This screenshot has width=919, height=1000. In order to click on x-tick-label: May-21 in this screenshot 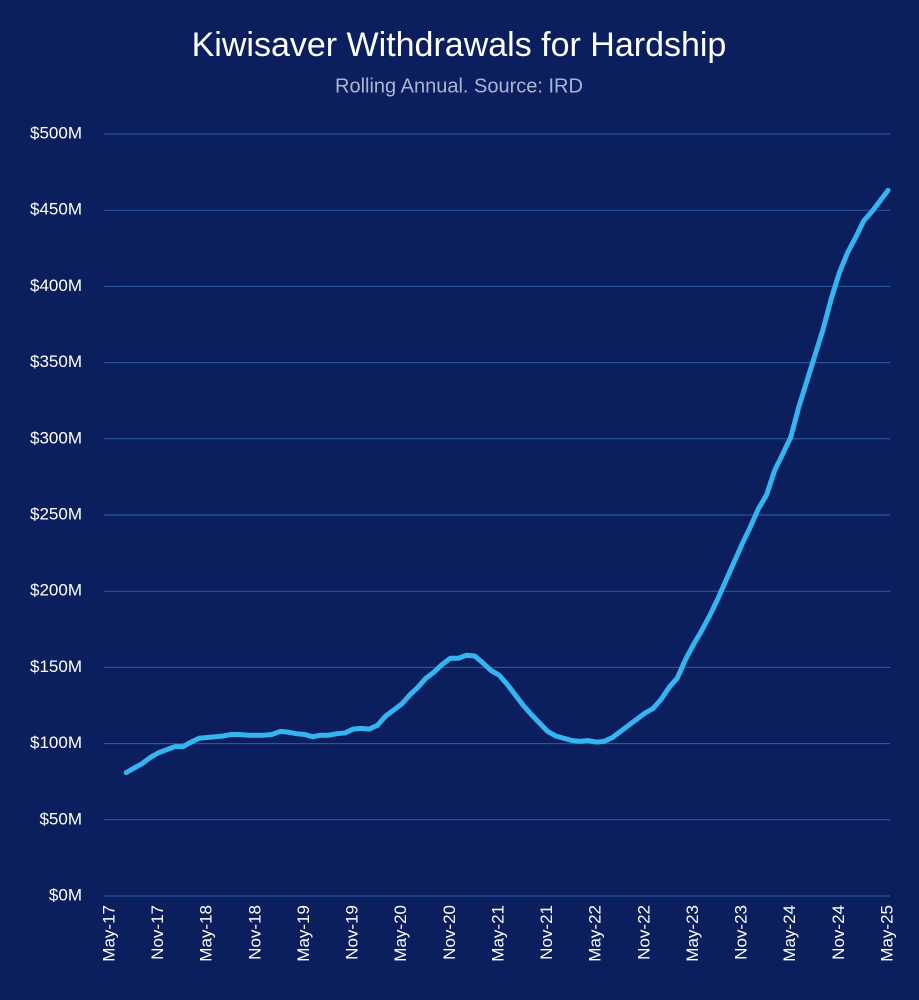, I will do `click(497, 933)`.